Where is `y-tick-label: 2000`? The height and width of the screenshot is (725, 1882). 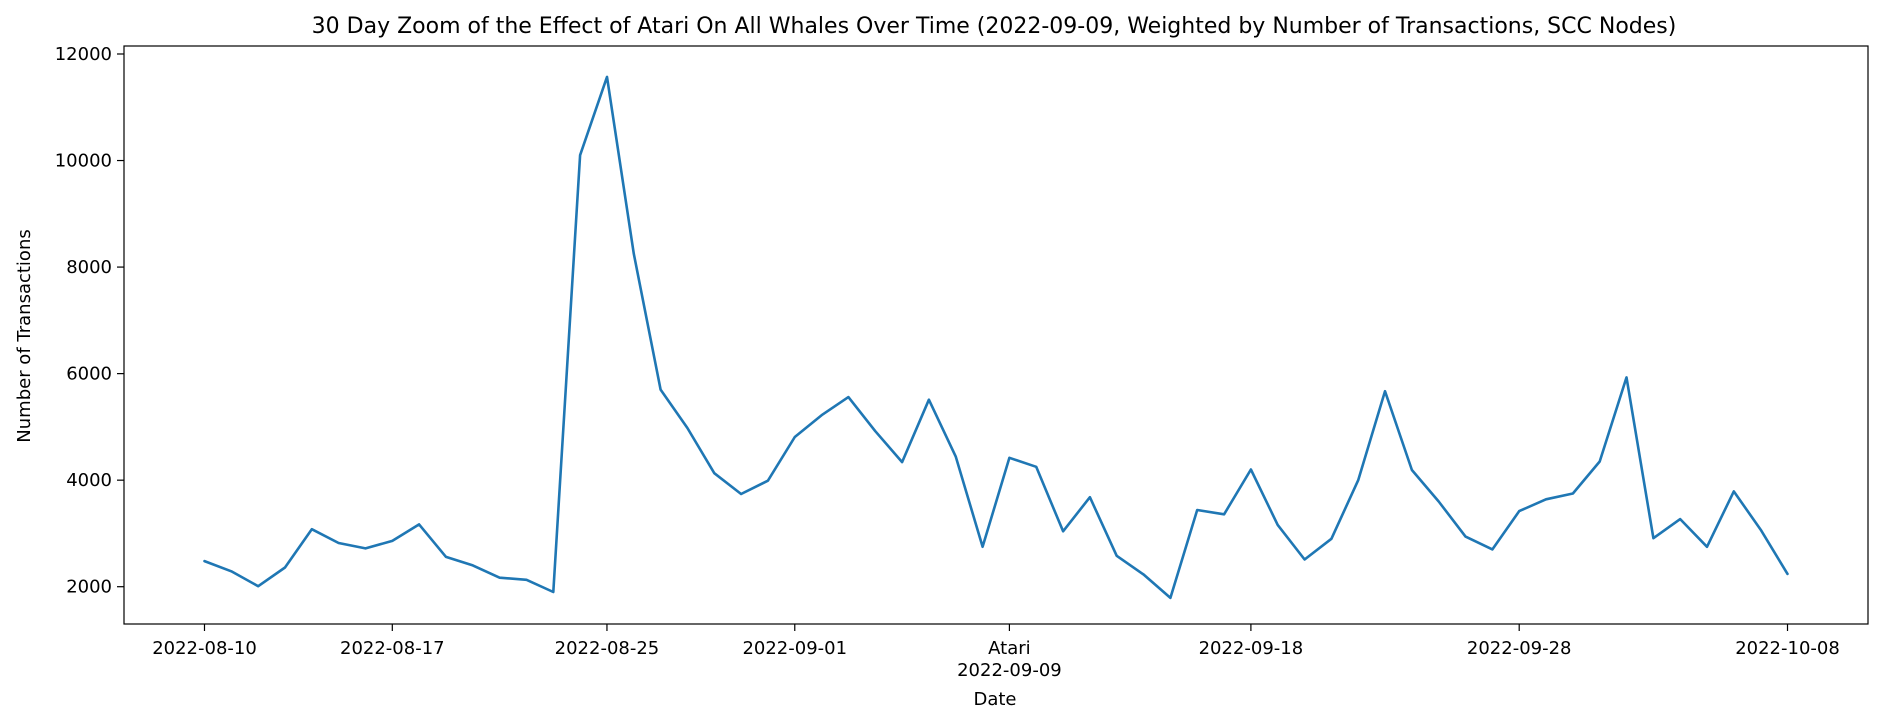 y-tick-label: 2000 is located at coordinates (89, 587).